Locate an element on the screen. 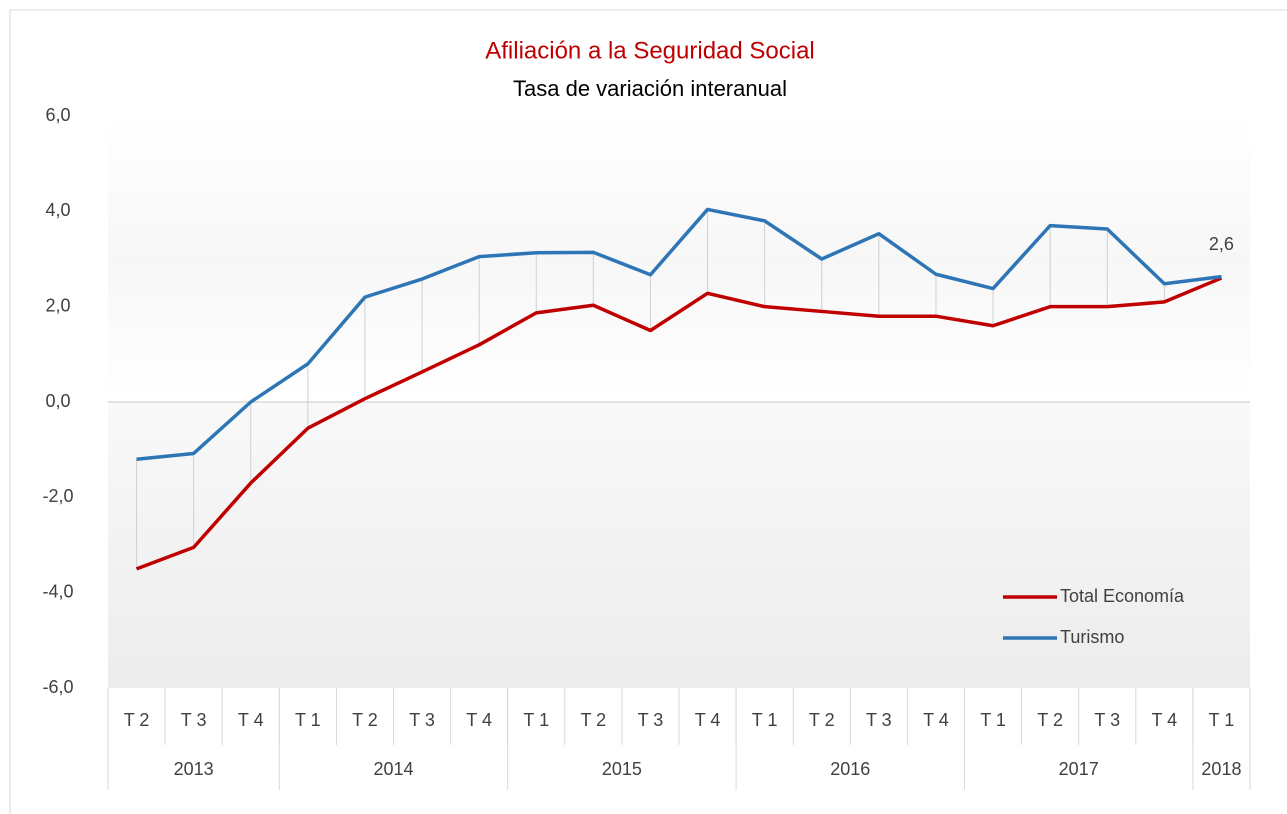 Image resolution: width=1287 pixels, height=814 pixels. x-group-label: 2014 is located at coordinates (393, 769).